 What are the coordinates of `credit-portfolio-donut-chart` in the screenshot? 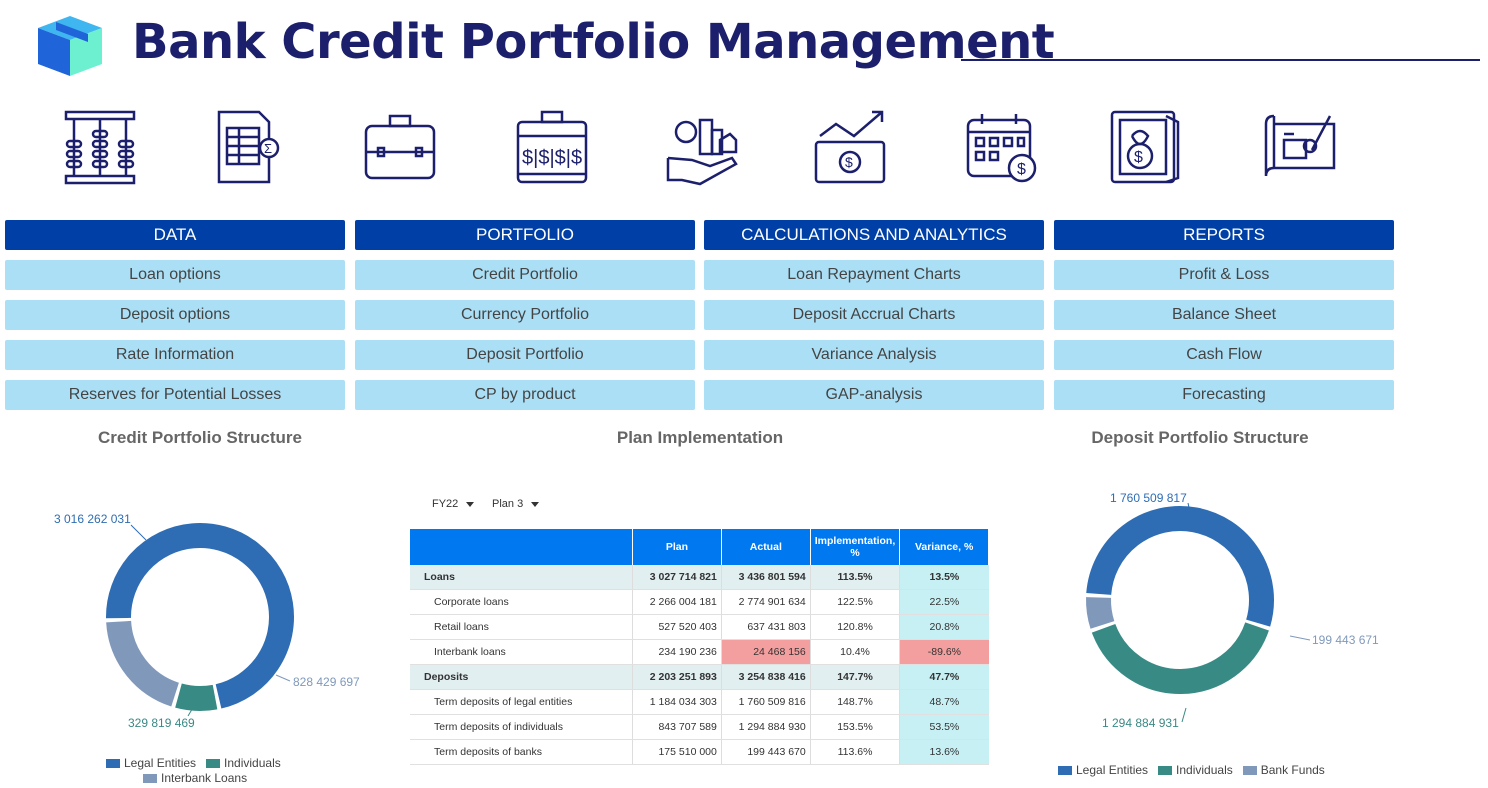 It's located at (200, 617).